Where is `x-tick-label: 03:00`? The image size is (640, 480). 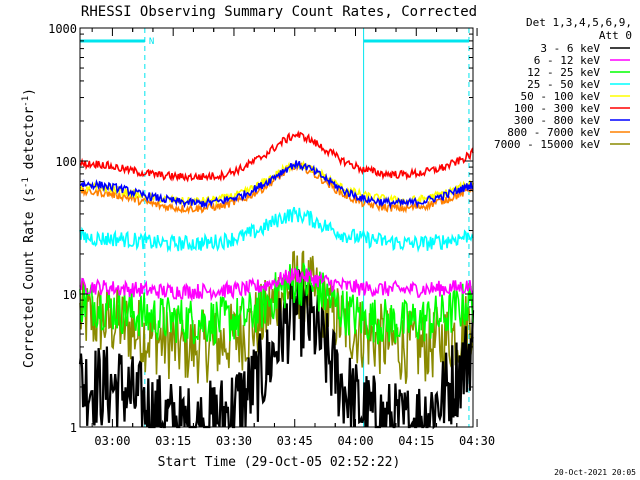
x-tick-label: 03:00 is located at coordinates (112, 441).